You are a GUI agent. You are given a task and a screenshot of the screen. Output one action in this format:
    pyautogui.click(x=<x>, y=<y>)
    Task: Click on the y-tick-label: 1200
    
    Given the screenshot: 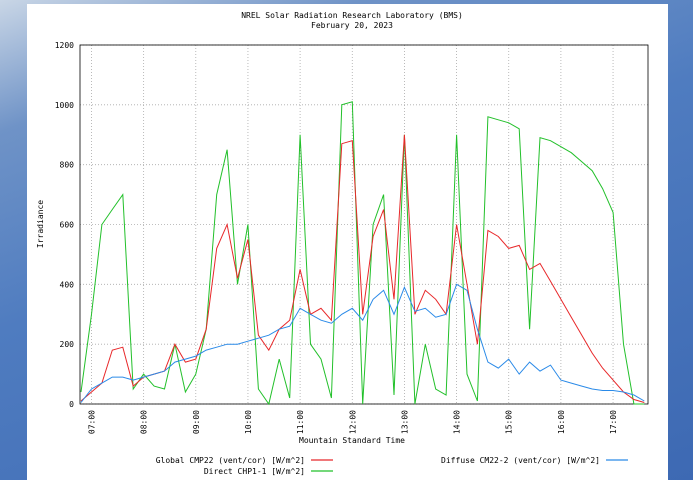 What is the action you would take?
    pyautogui.click(x=64, y=45)
    